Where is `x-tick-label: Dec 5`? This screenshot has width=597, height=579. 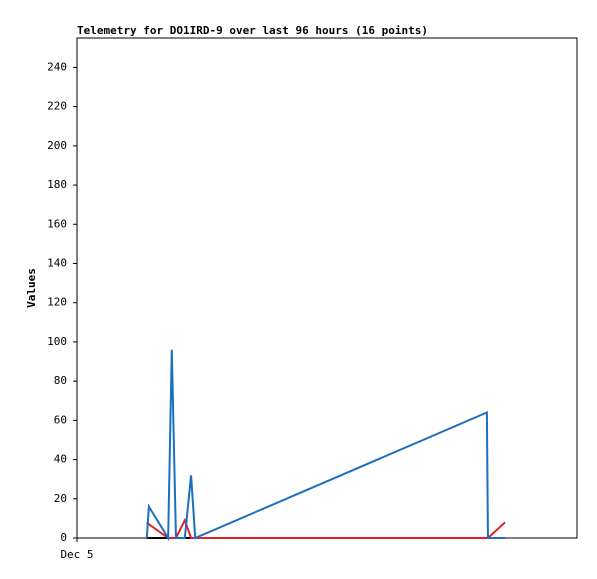 x-tick-label: Dec 5 is located at coordinates (76, 554).